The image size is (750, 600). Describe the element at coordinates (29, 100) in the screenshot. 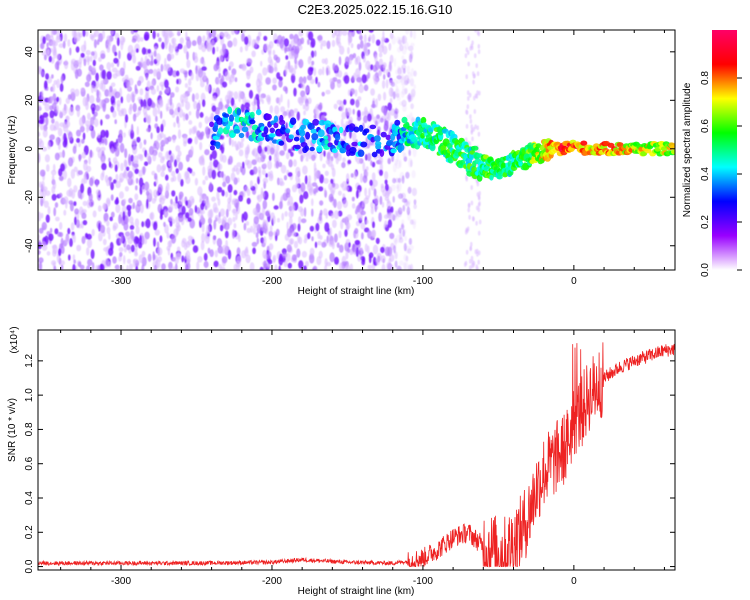

I see `y-tick-label: 20` at that location.